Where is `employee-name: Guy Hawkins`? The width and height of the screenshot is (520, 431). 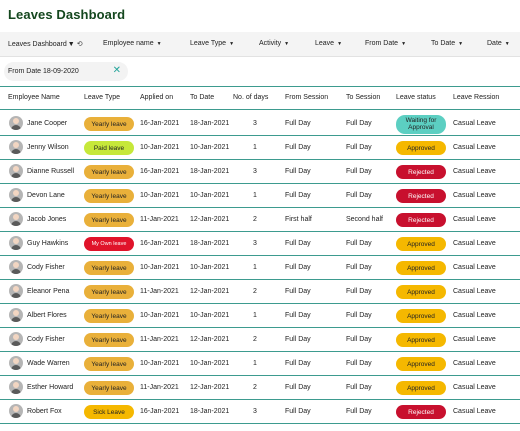
employee-name: Guy Hawkins is located at coordinates (48, 243).